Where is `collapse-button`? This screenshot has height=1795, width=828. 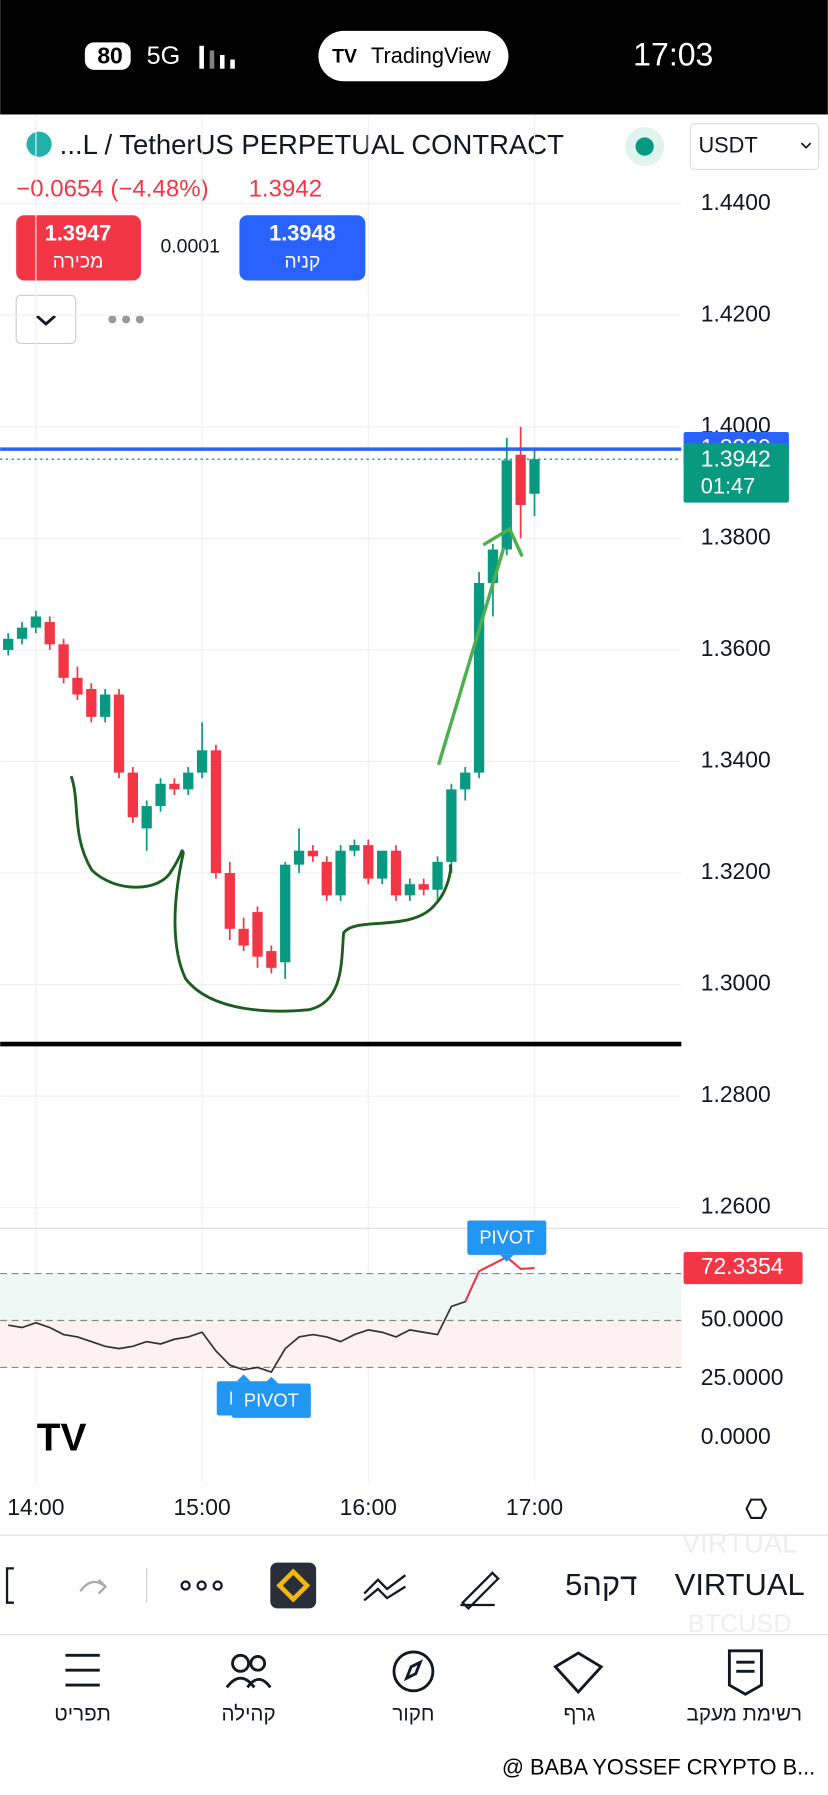 collapse-button is located at coordinates (46, 319).